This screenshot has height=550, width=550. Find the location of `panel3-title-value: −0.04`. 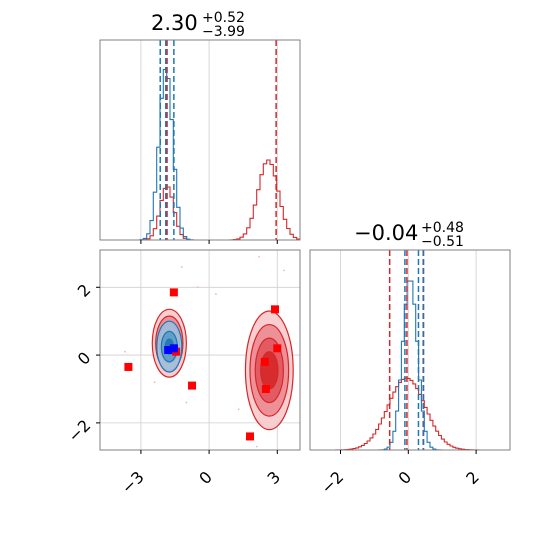

panel3-title-value: −0.04 is located at coordinates (386, 233).